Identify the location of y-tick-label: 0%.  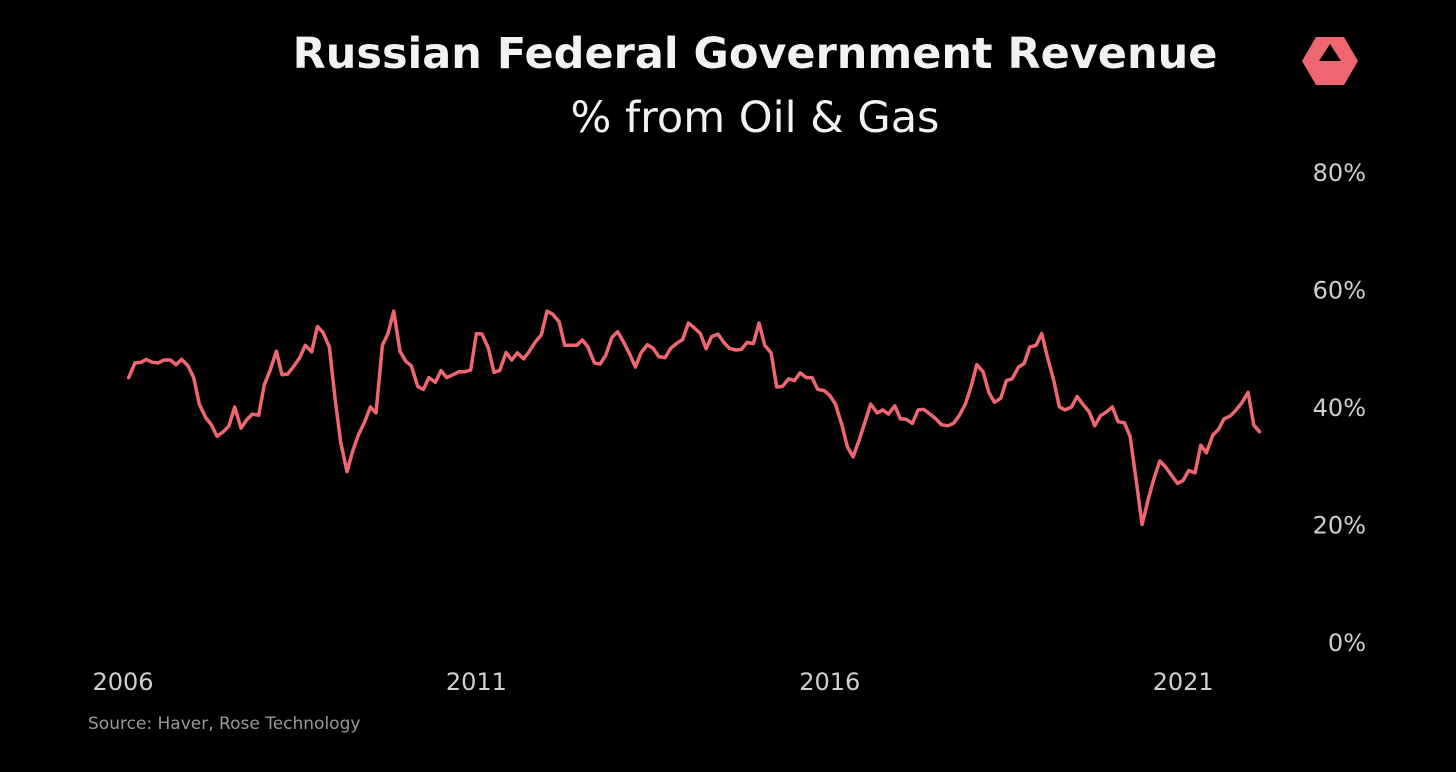
(1347, 643).